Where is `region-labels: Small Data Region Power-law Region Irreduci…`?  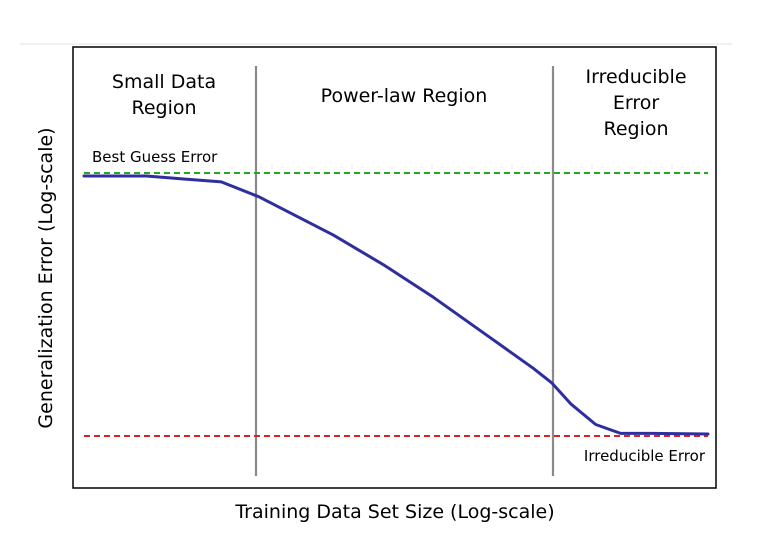 region-labels: Small Data Region Power-law Region Irreduci… is located at coordinates (399, 103).